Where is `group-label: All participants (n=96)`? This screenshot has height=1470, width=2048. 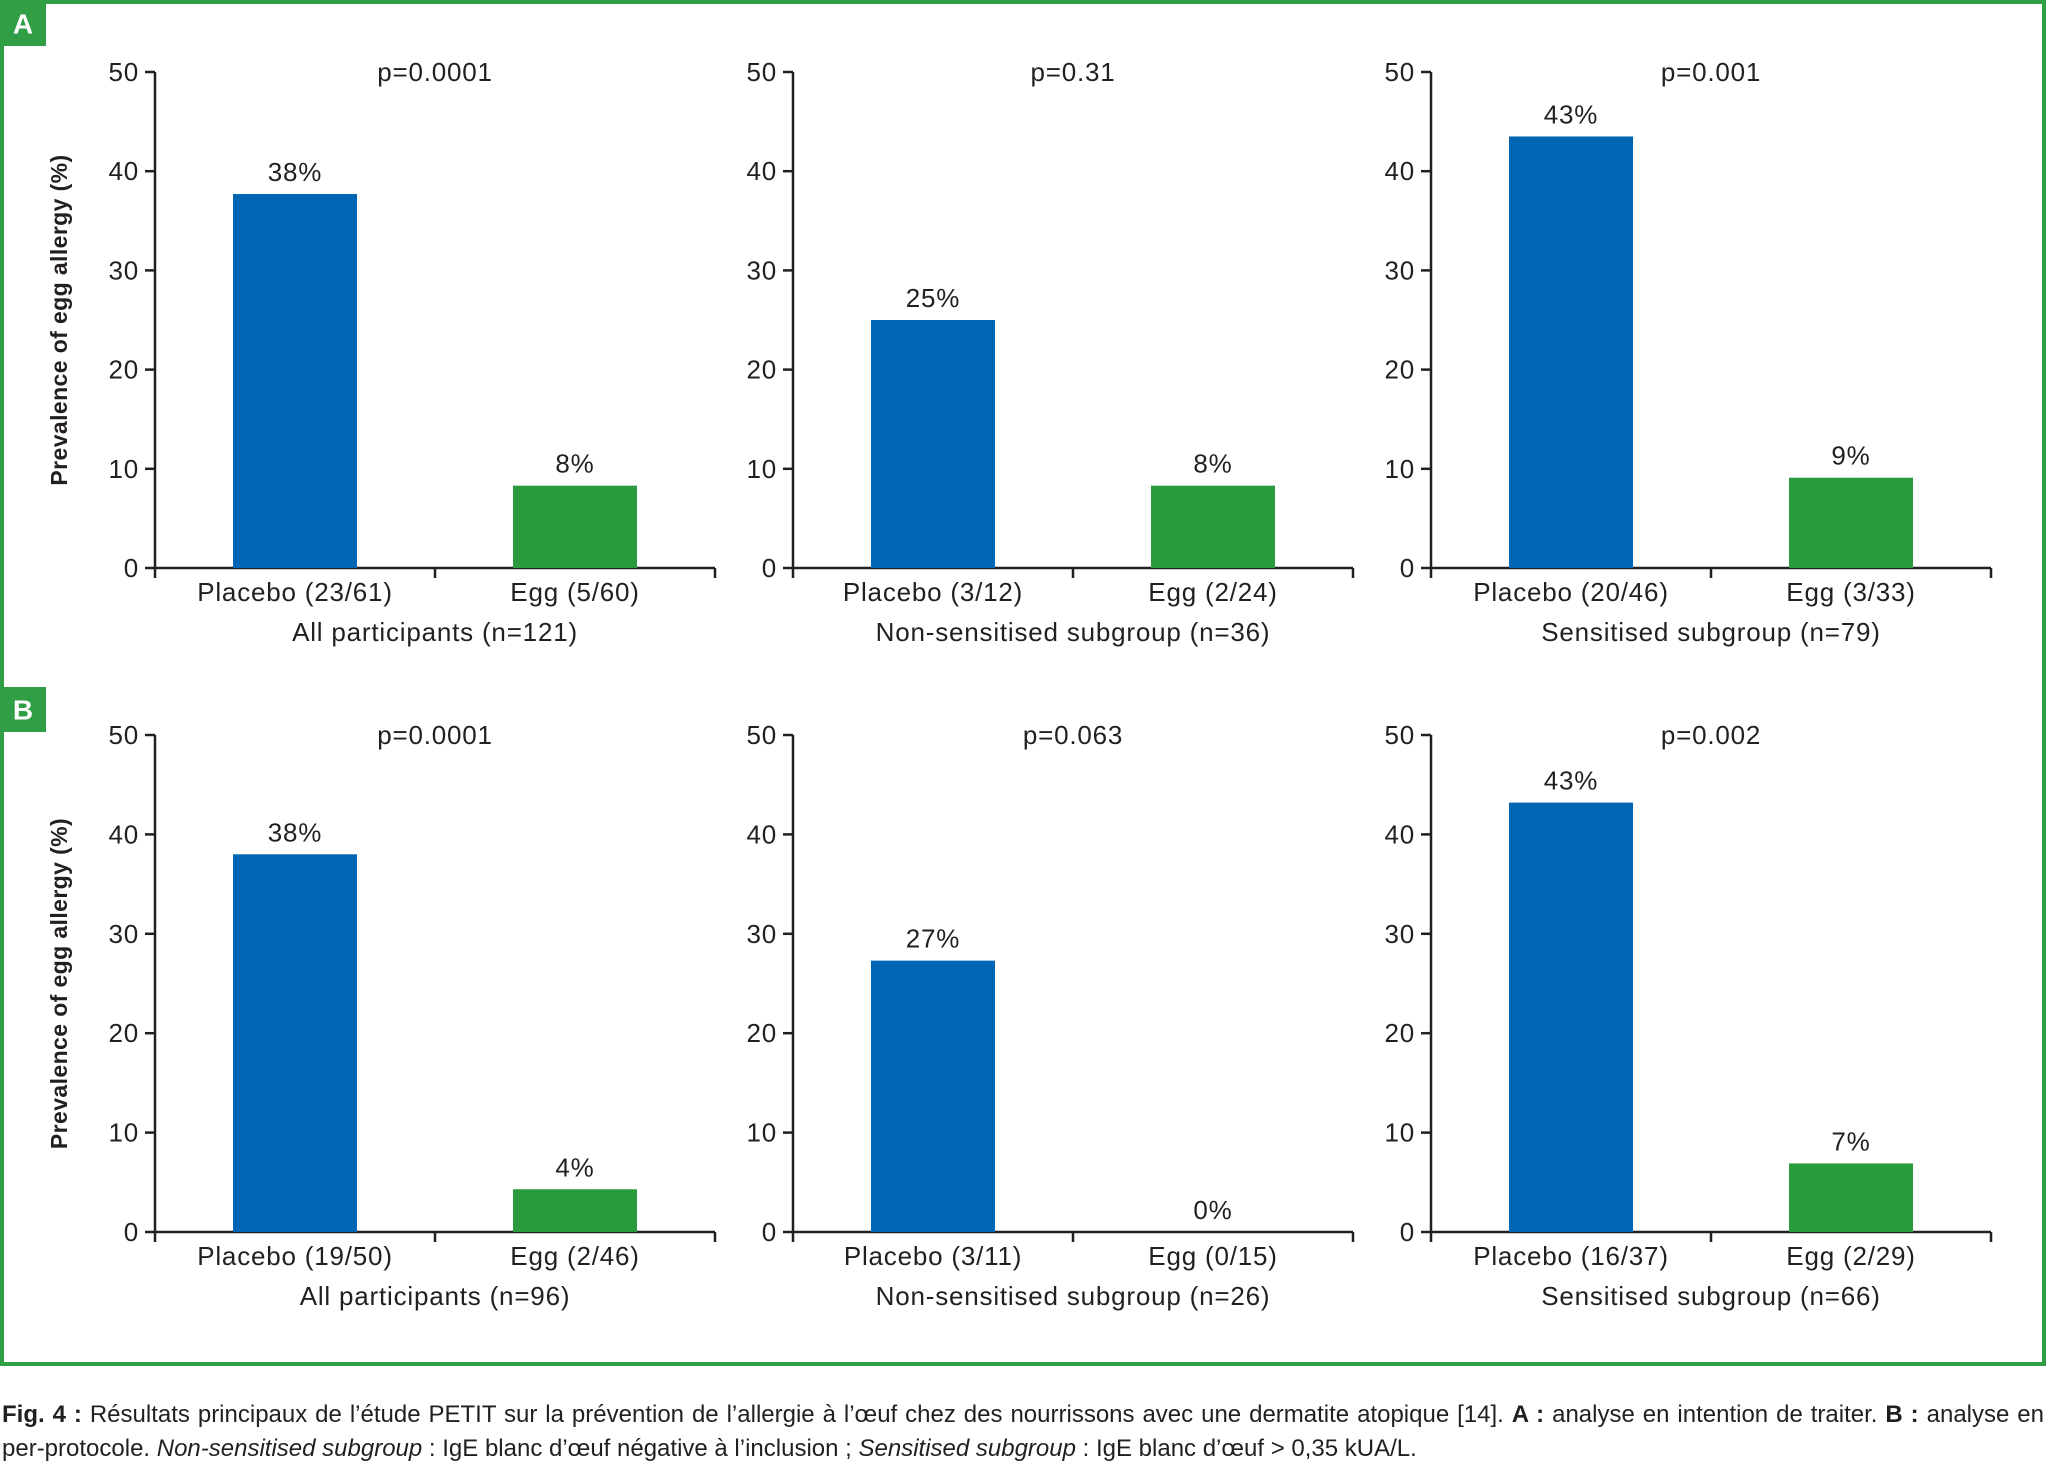 group-label: All participants (n=96) is located at coordinates (435, 1296).